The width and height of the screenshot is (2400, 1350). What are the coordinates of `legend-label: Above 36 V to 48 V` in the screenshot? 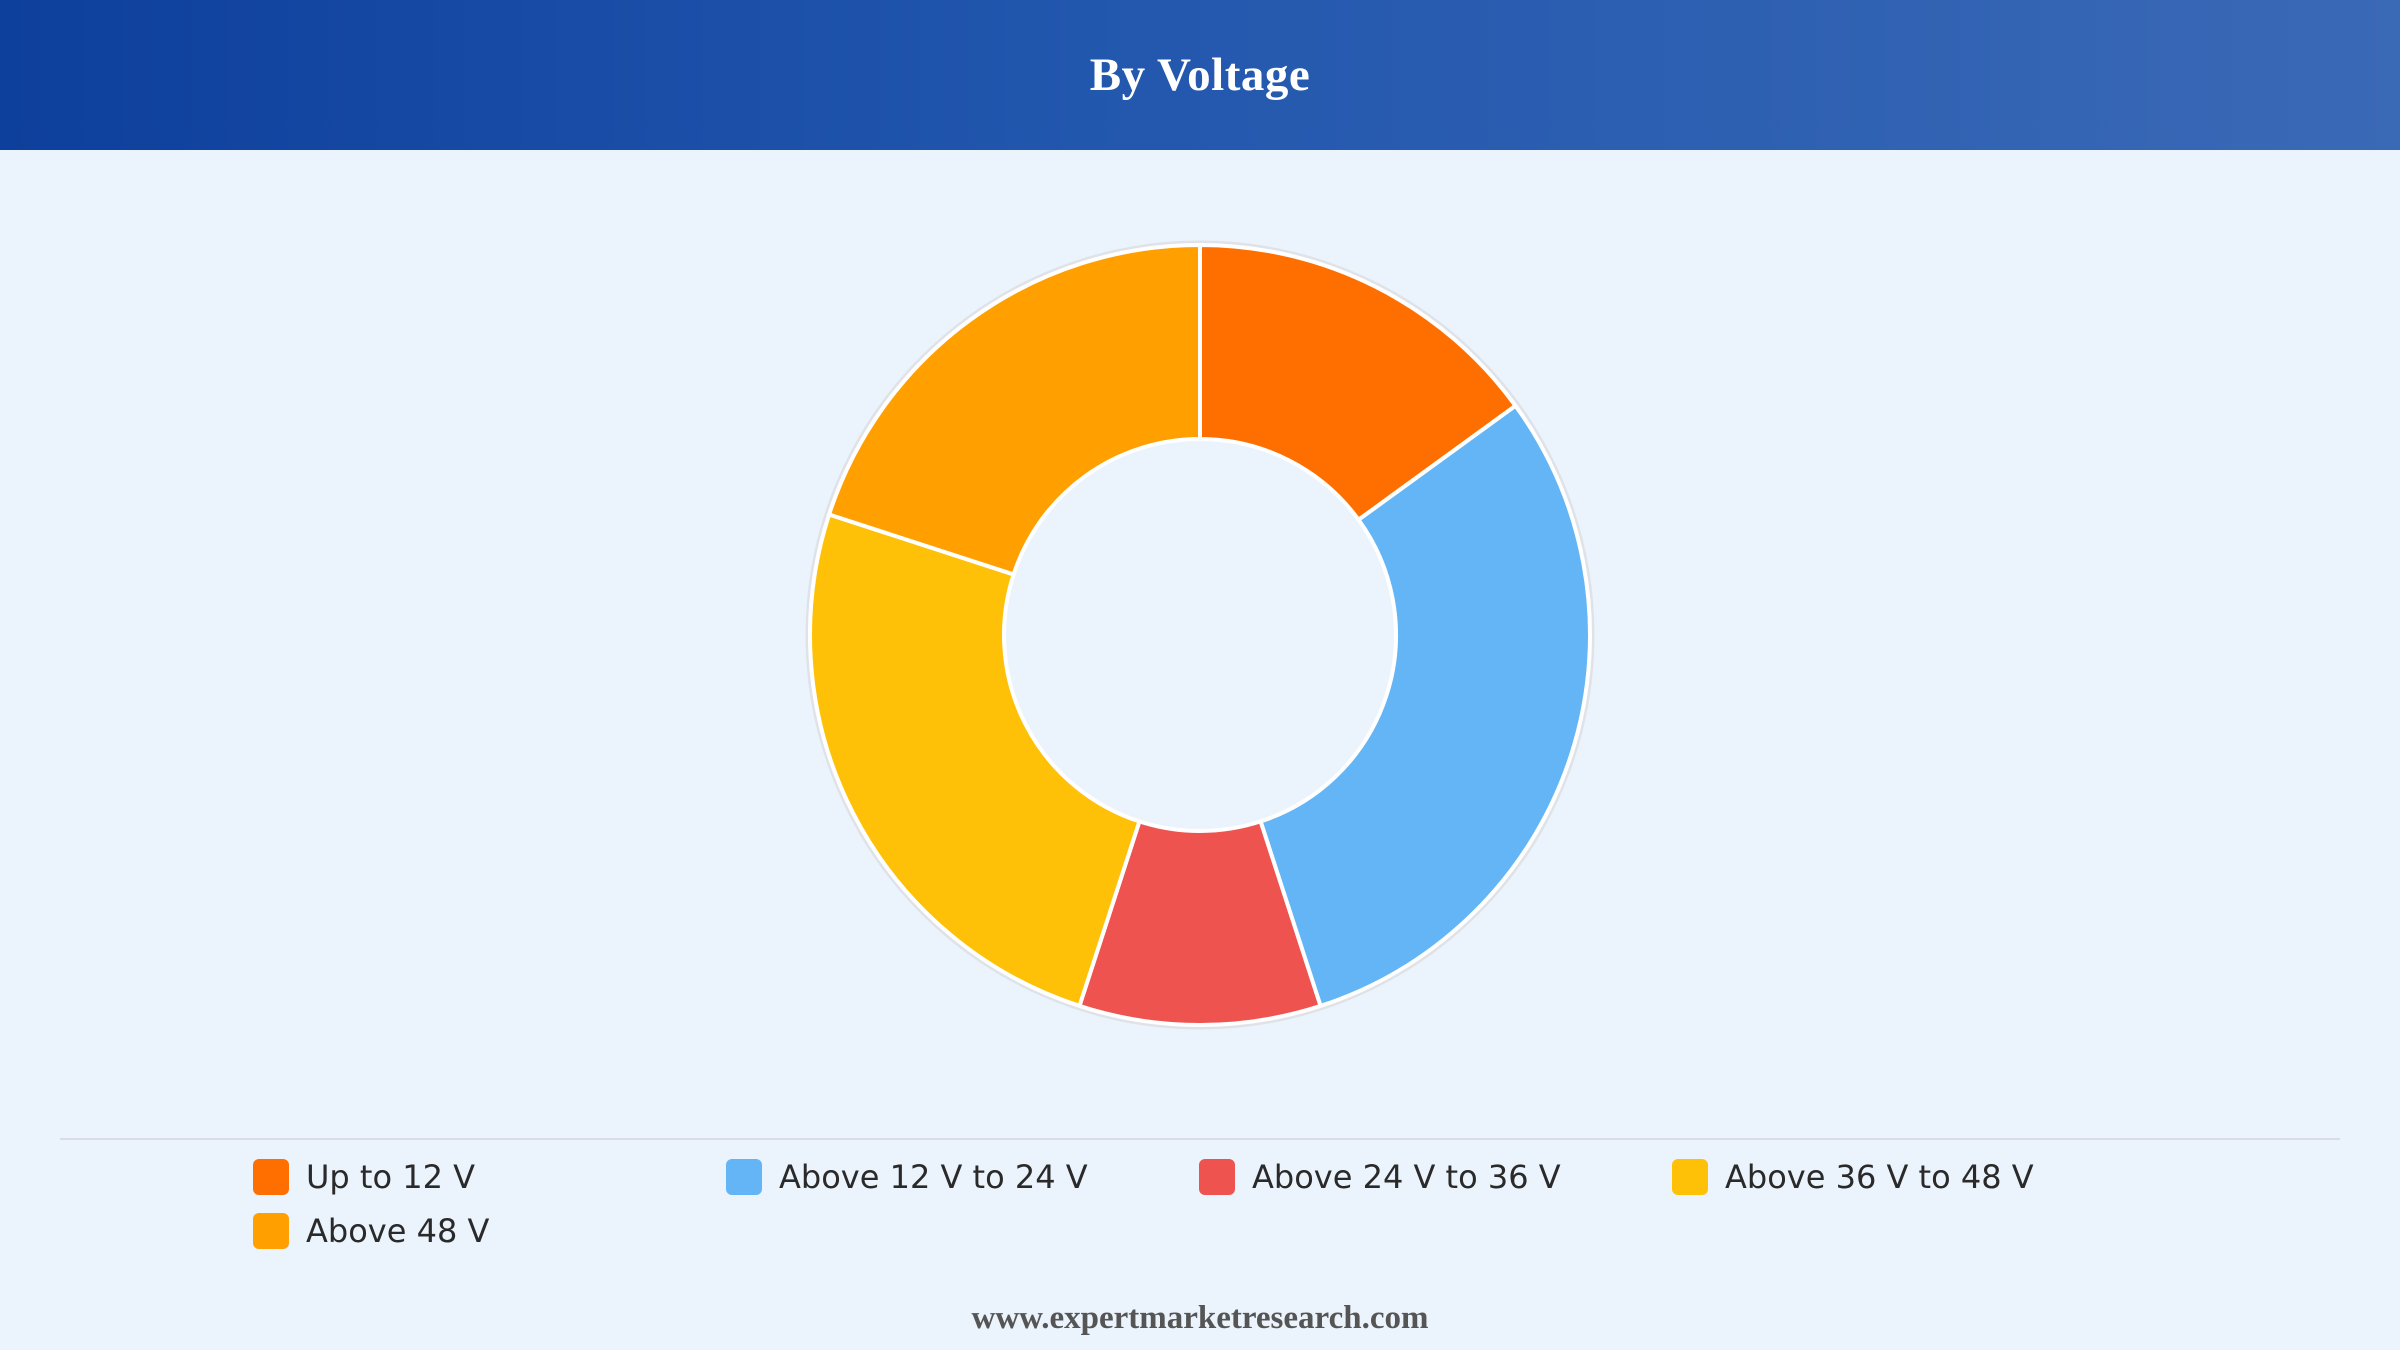 It's located at (1879, 1177).